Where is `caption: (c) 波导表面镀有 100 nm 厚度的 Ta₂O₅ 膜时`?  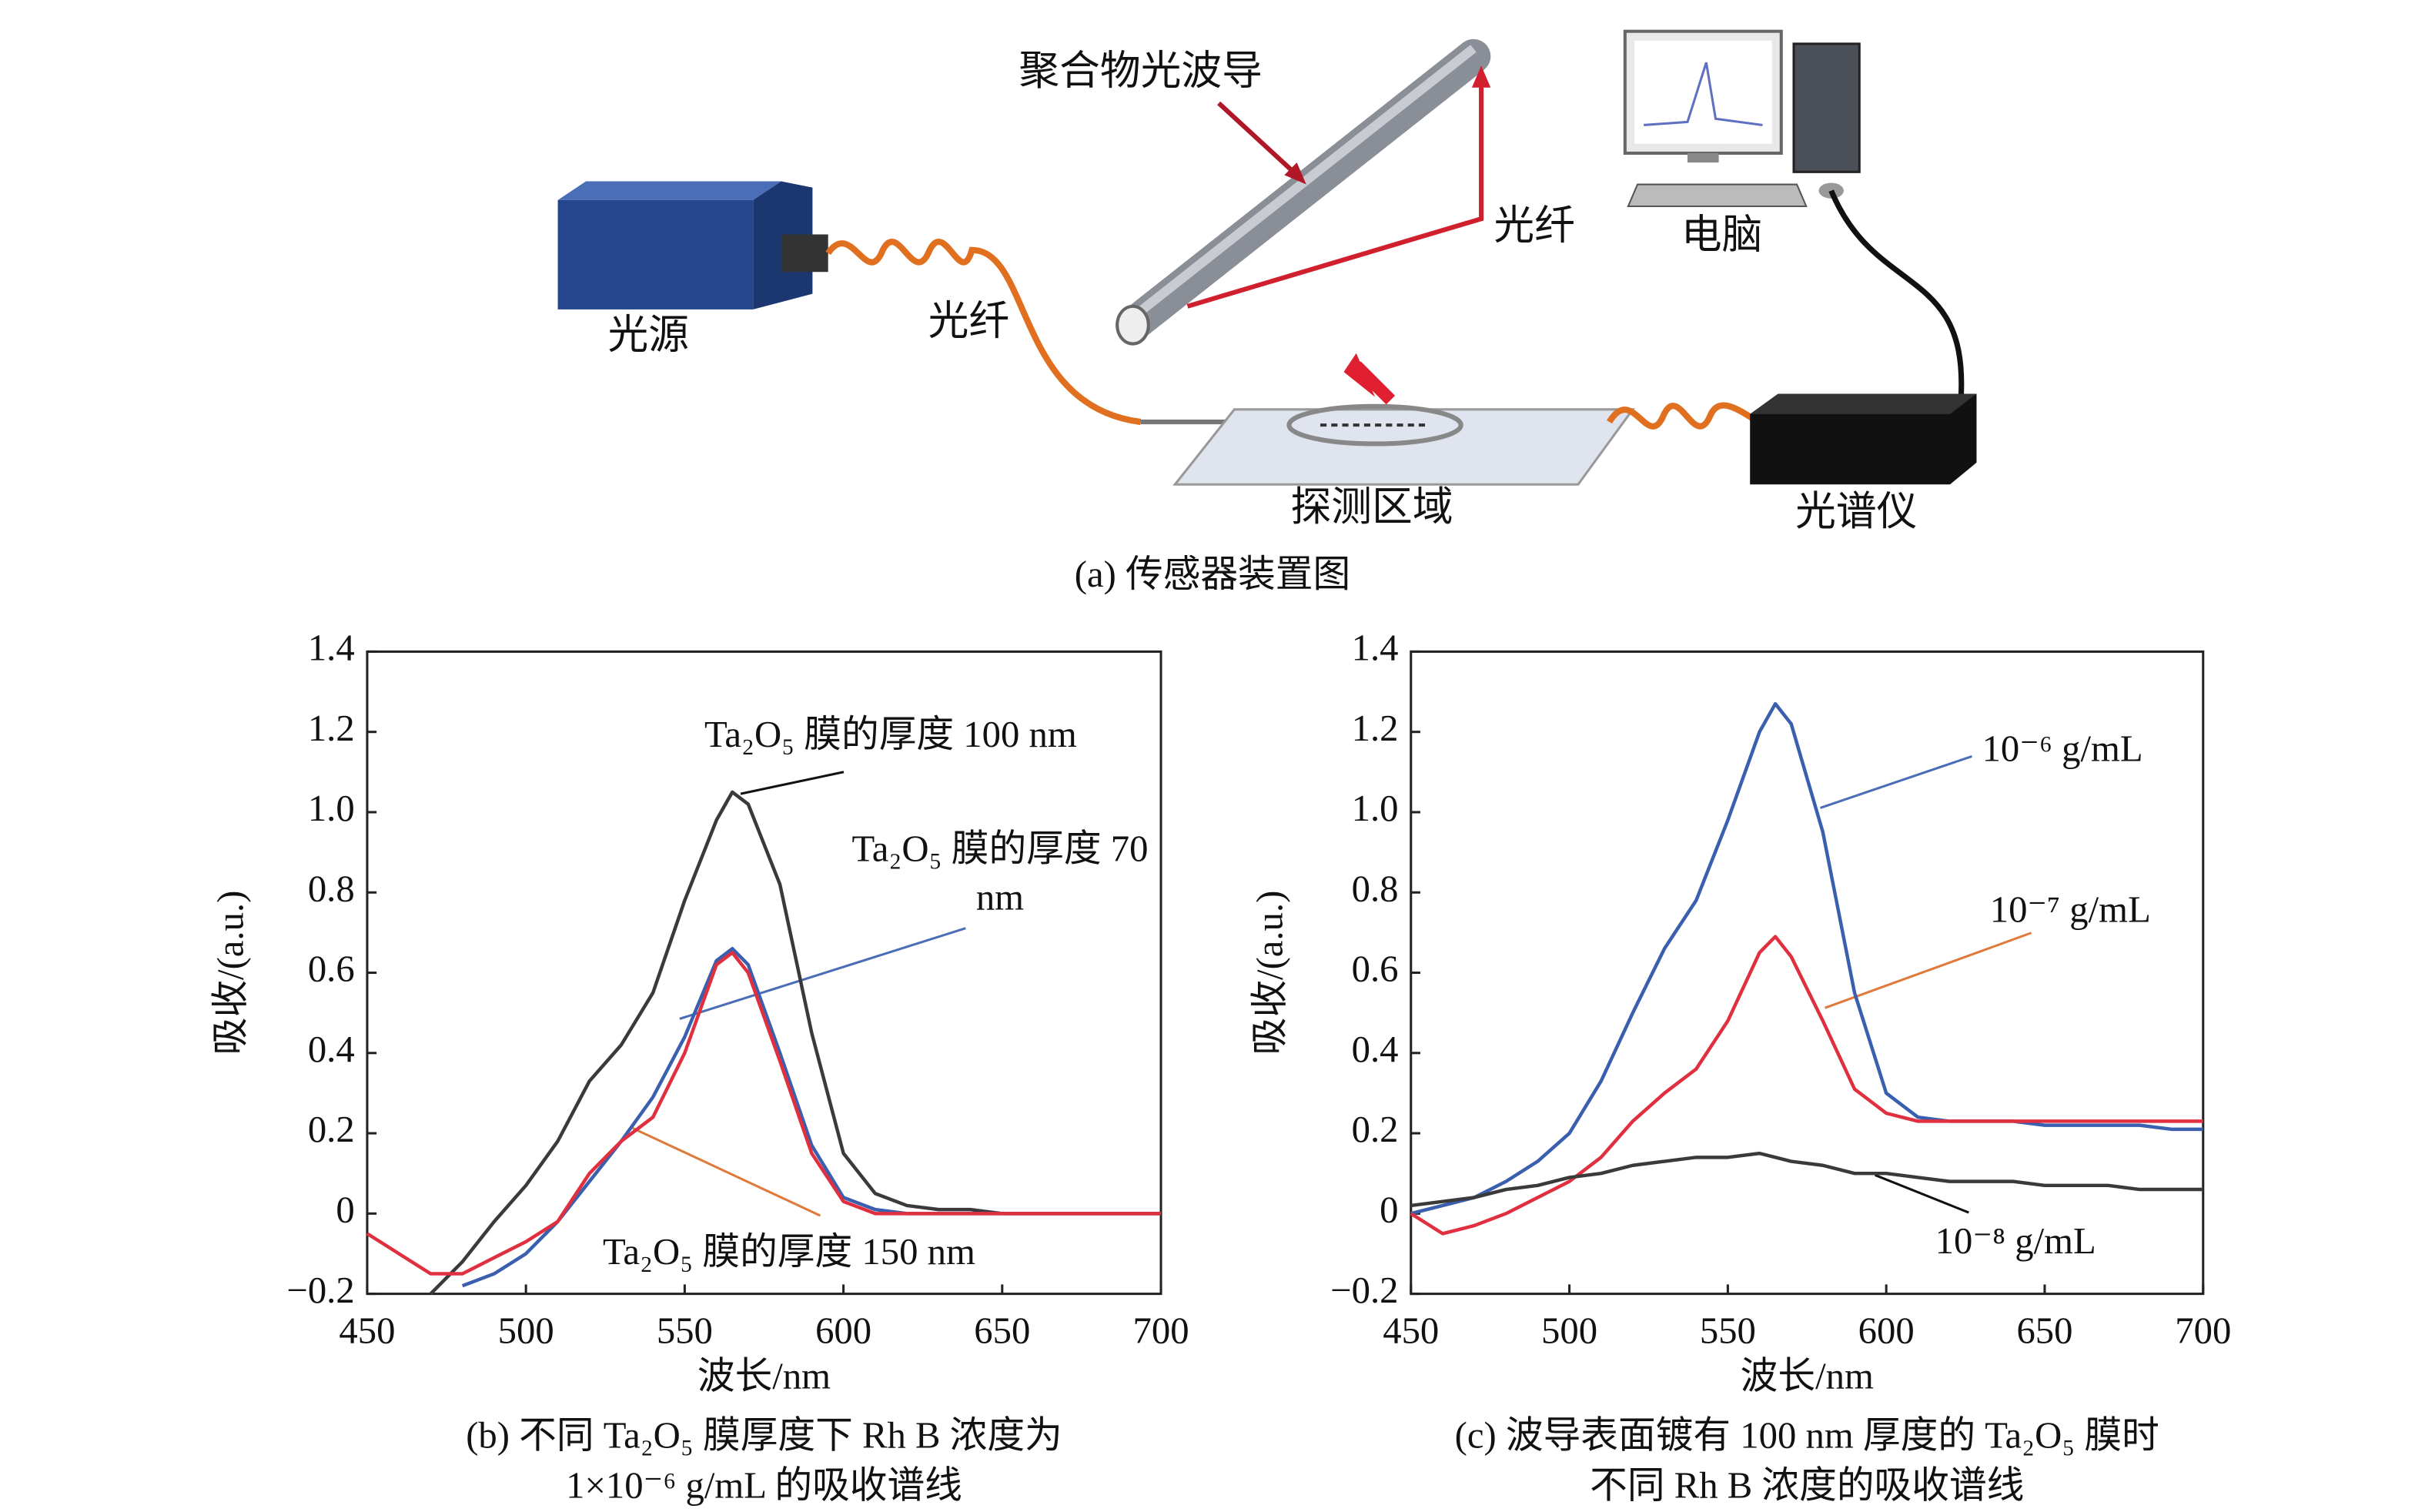
caption: (c) 波导表面镀有 100 nm 厚度的 Ta₂O₅ 膜时 is located at coordinates (1807, 1436).